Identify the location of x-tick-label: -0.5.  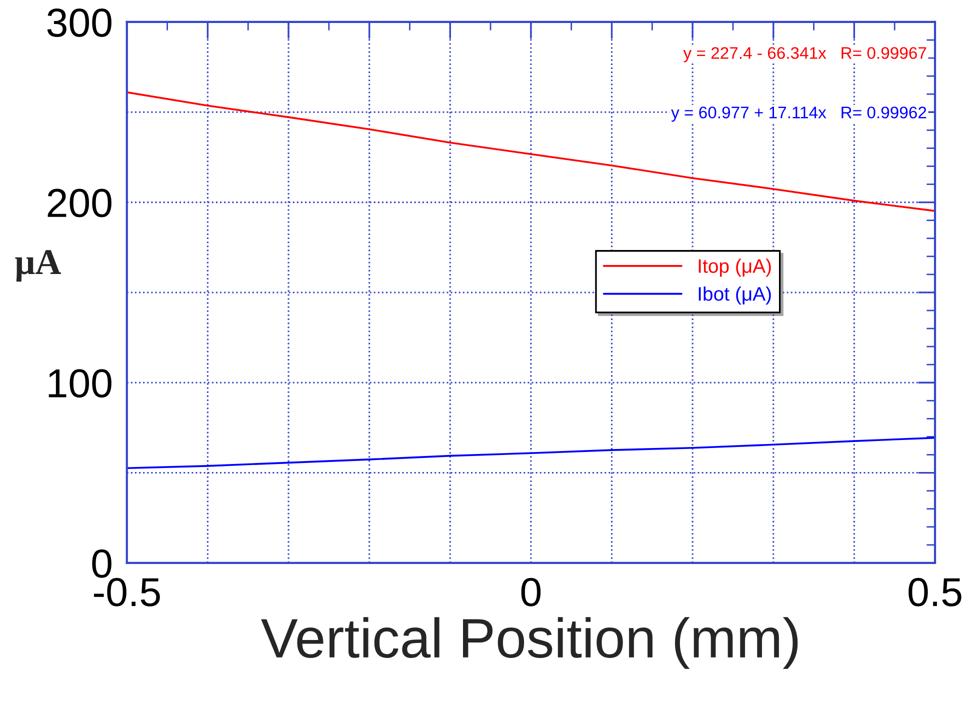
(127, 592).